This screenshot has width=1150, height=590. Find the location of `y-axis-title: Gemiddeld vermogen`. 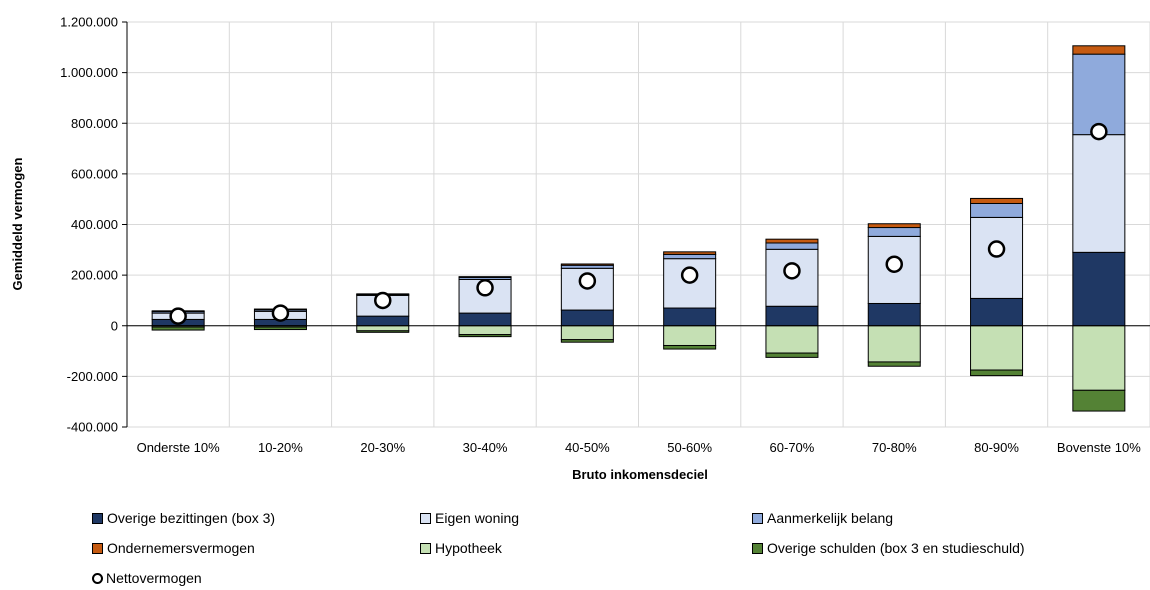

y-axis-title: Gemiddeld vermogen is located at coordinates (17, 223).